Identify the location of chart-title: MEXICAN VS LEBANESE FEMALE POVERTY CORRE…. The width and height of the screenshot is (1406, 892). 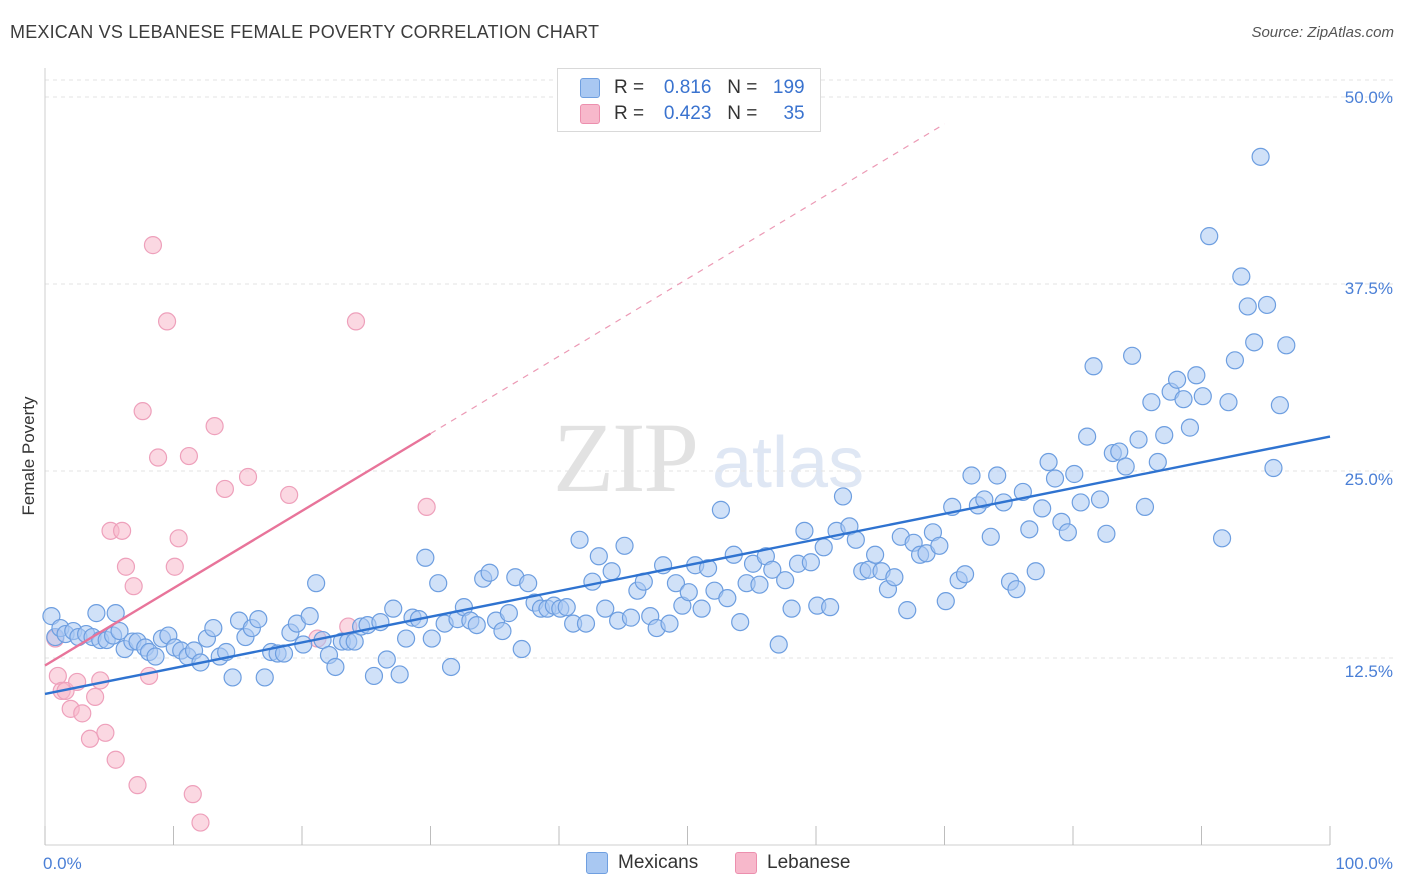
(305, 32).